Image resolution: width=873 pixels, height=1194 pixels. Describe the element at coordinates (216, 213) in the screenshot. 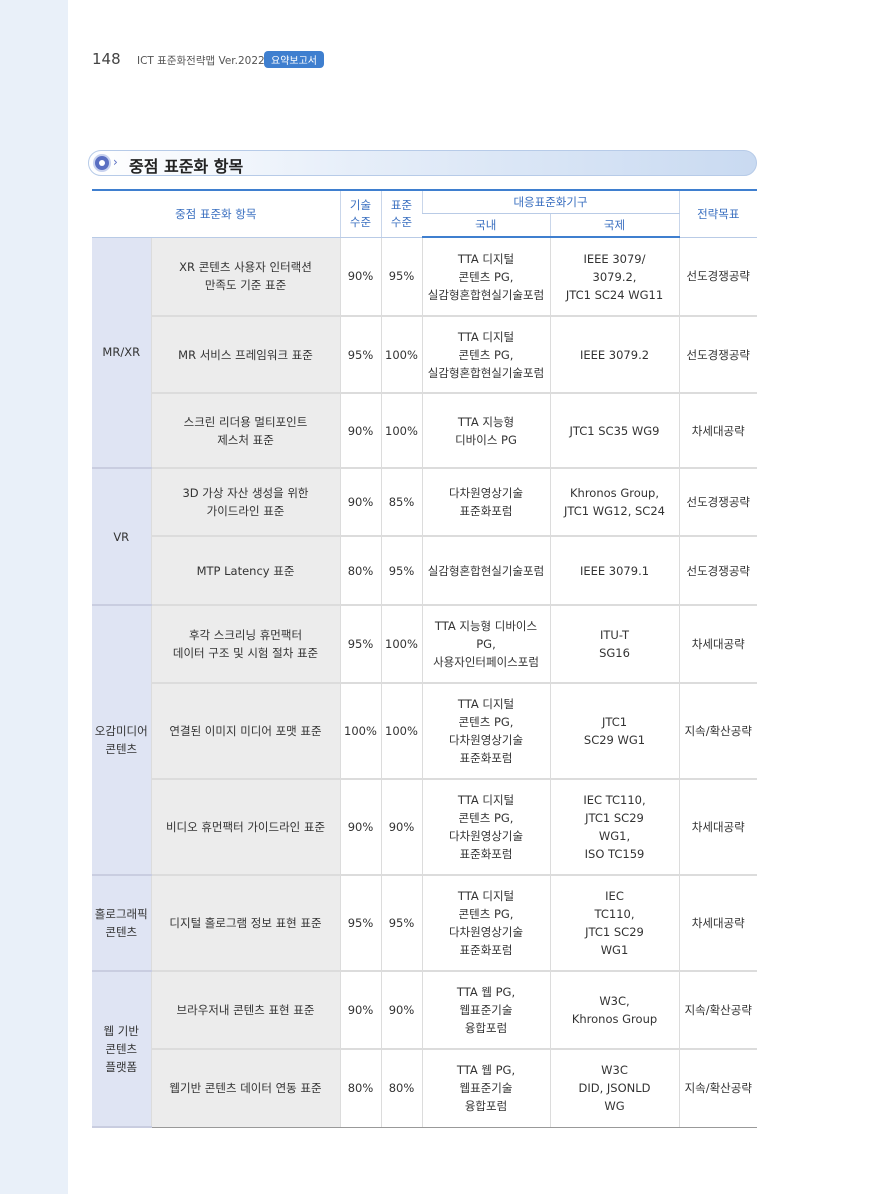

I see `header-item: 중점 표준화 항목` at that location.